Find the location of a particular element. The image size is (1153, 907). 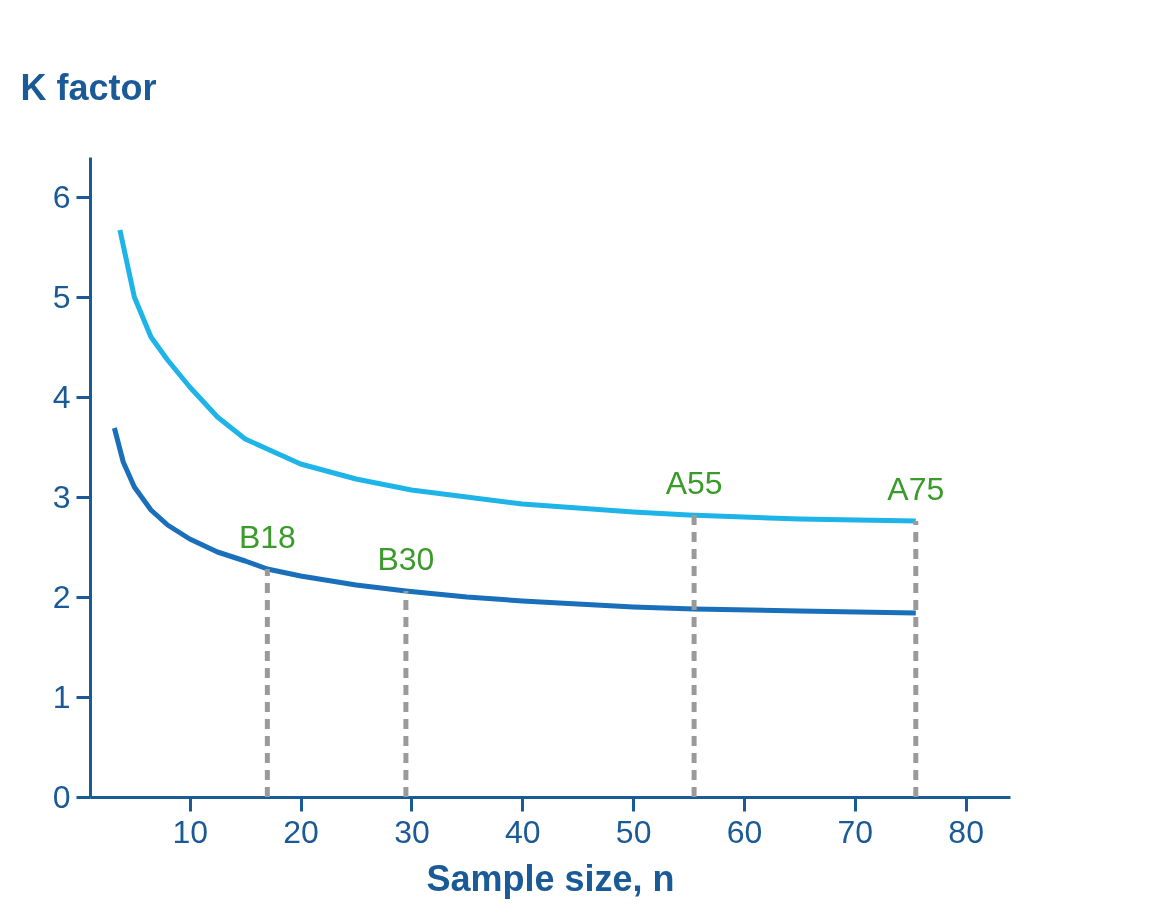

annotation: A55 is located at coordinates (694, 483).